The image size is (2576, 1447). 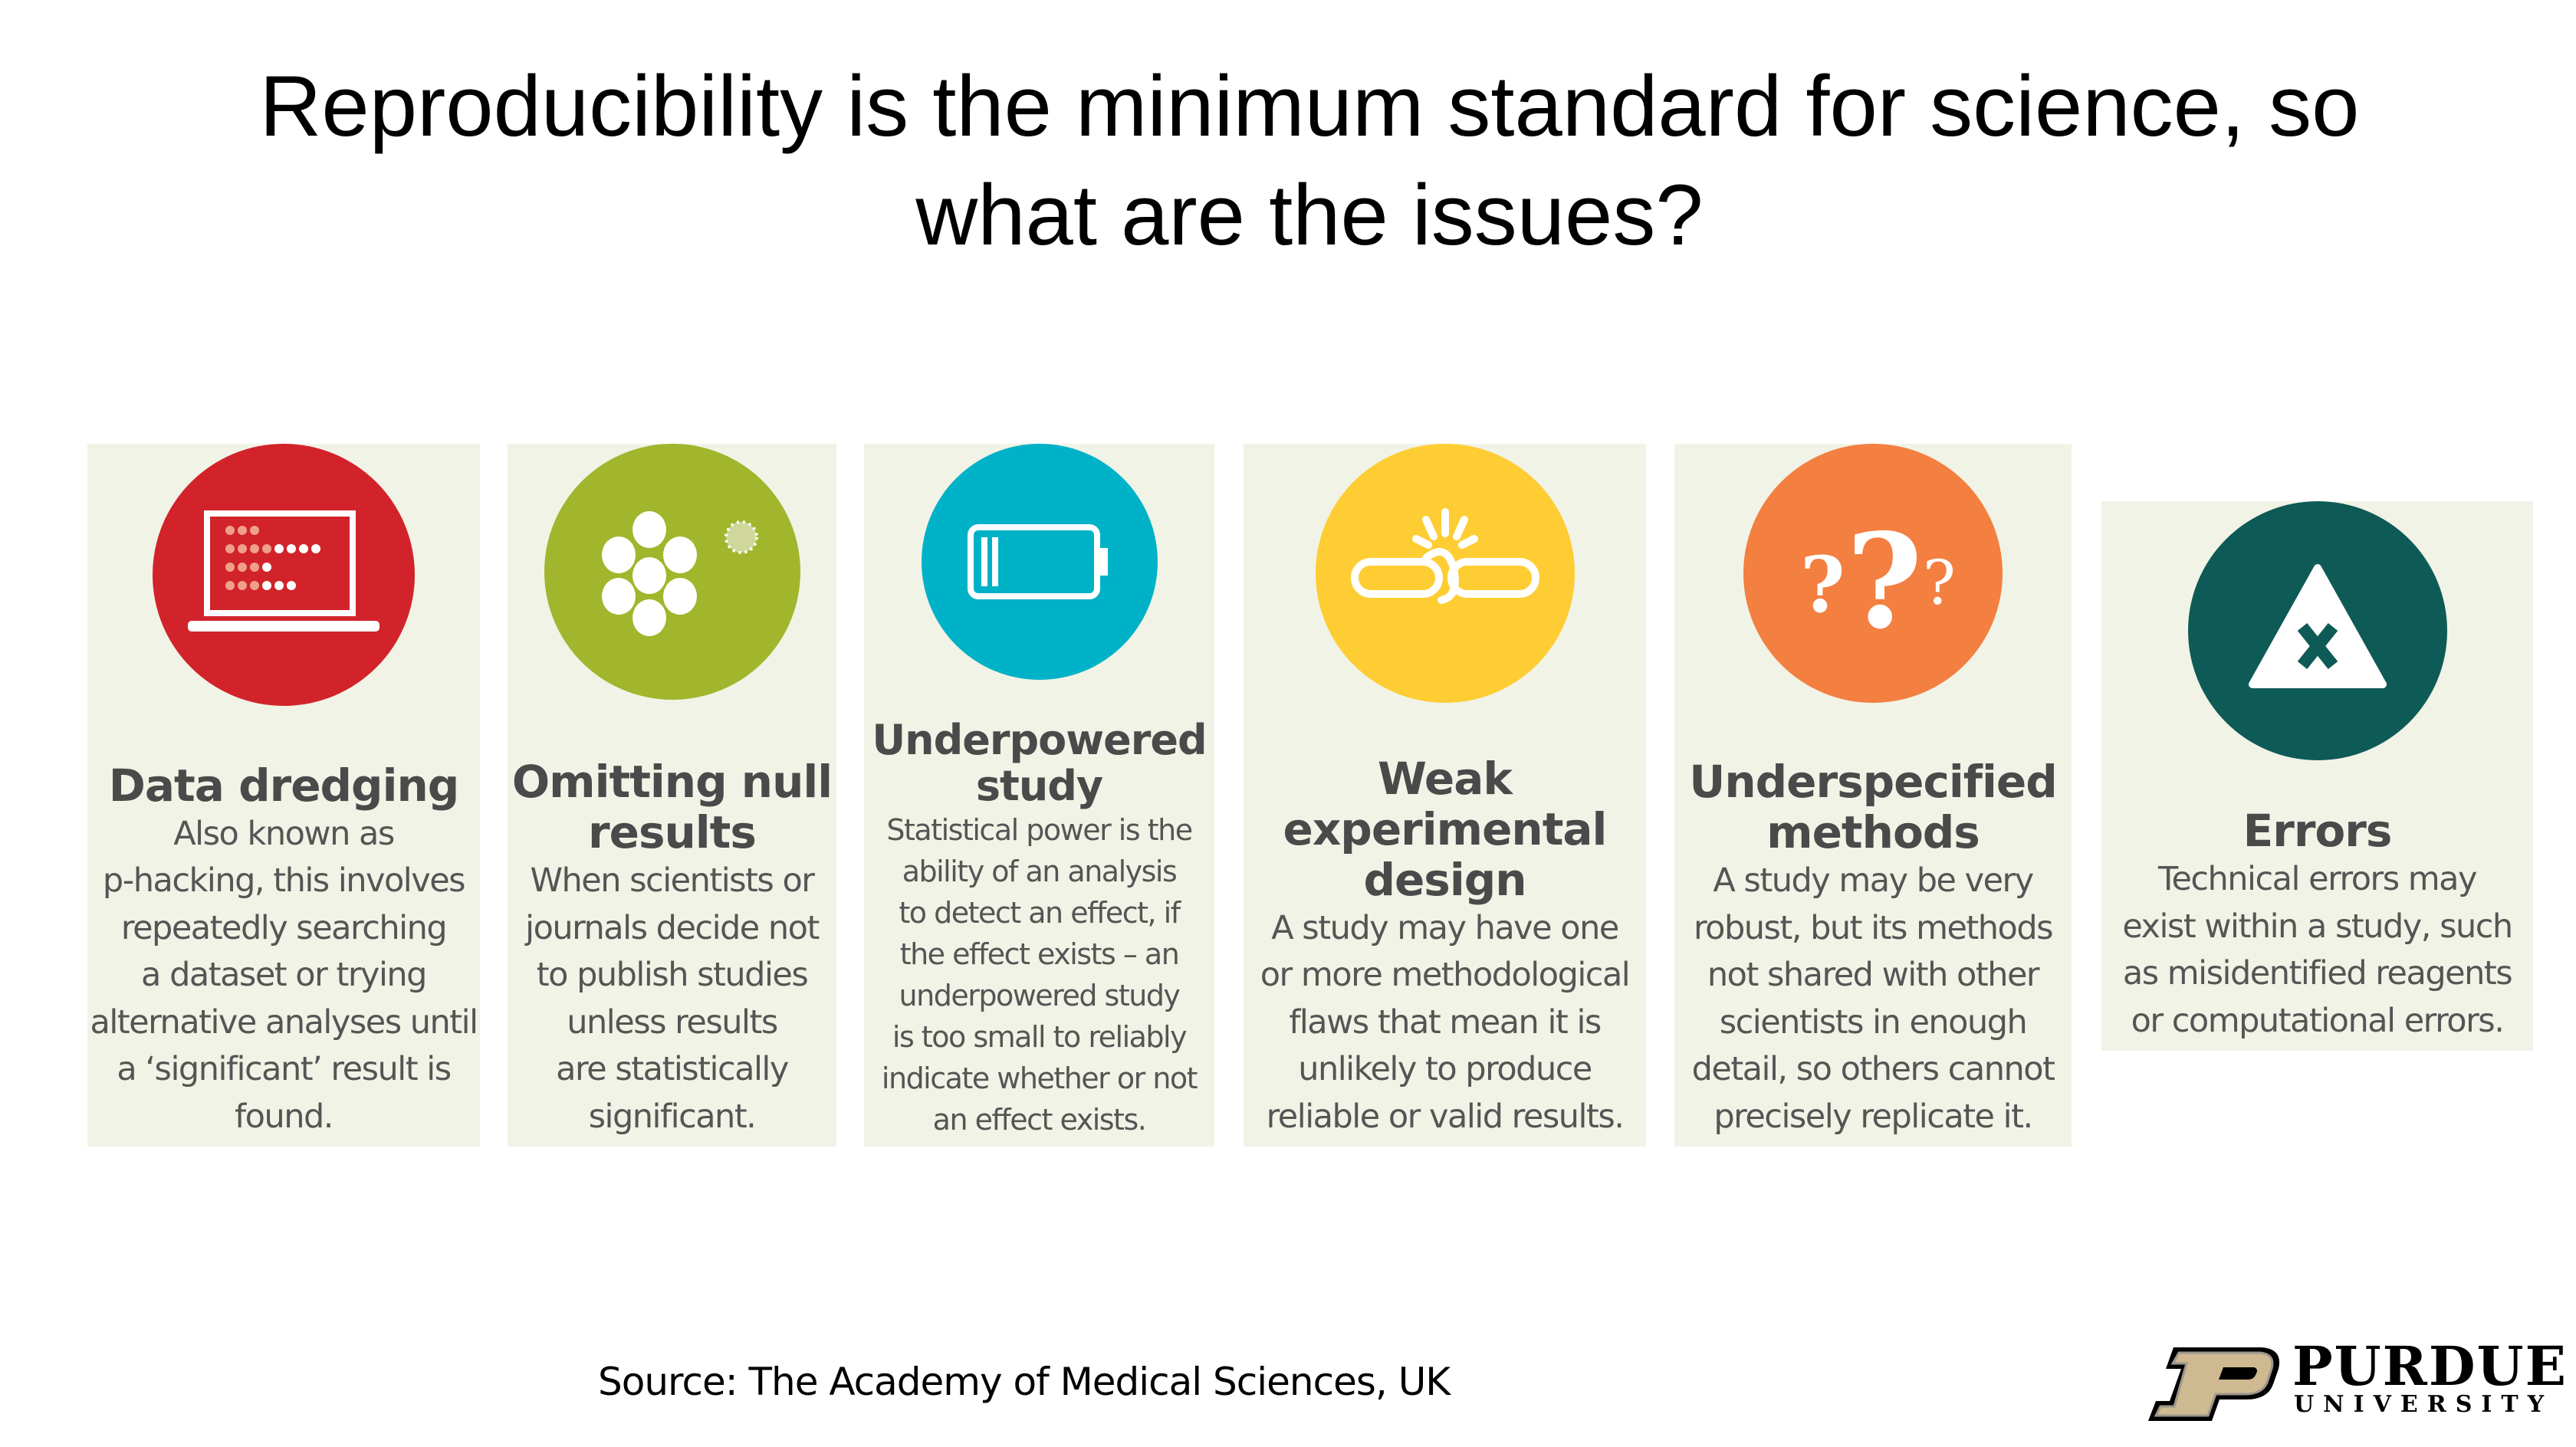 What do you see at coordinates (1446, 829) in the screenshot?
I see `panel-heading: Weak experimental design` at bounding box center [1446, 829].